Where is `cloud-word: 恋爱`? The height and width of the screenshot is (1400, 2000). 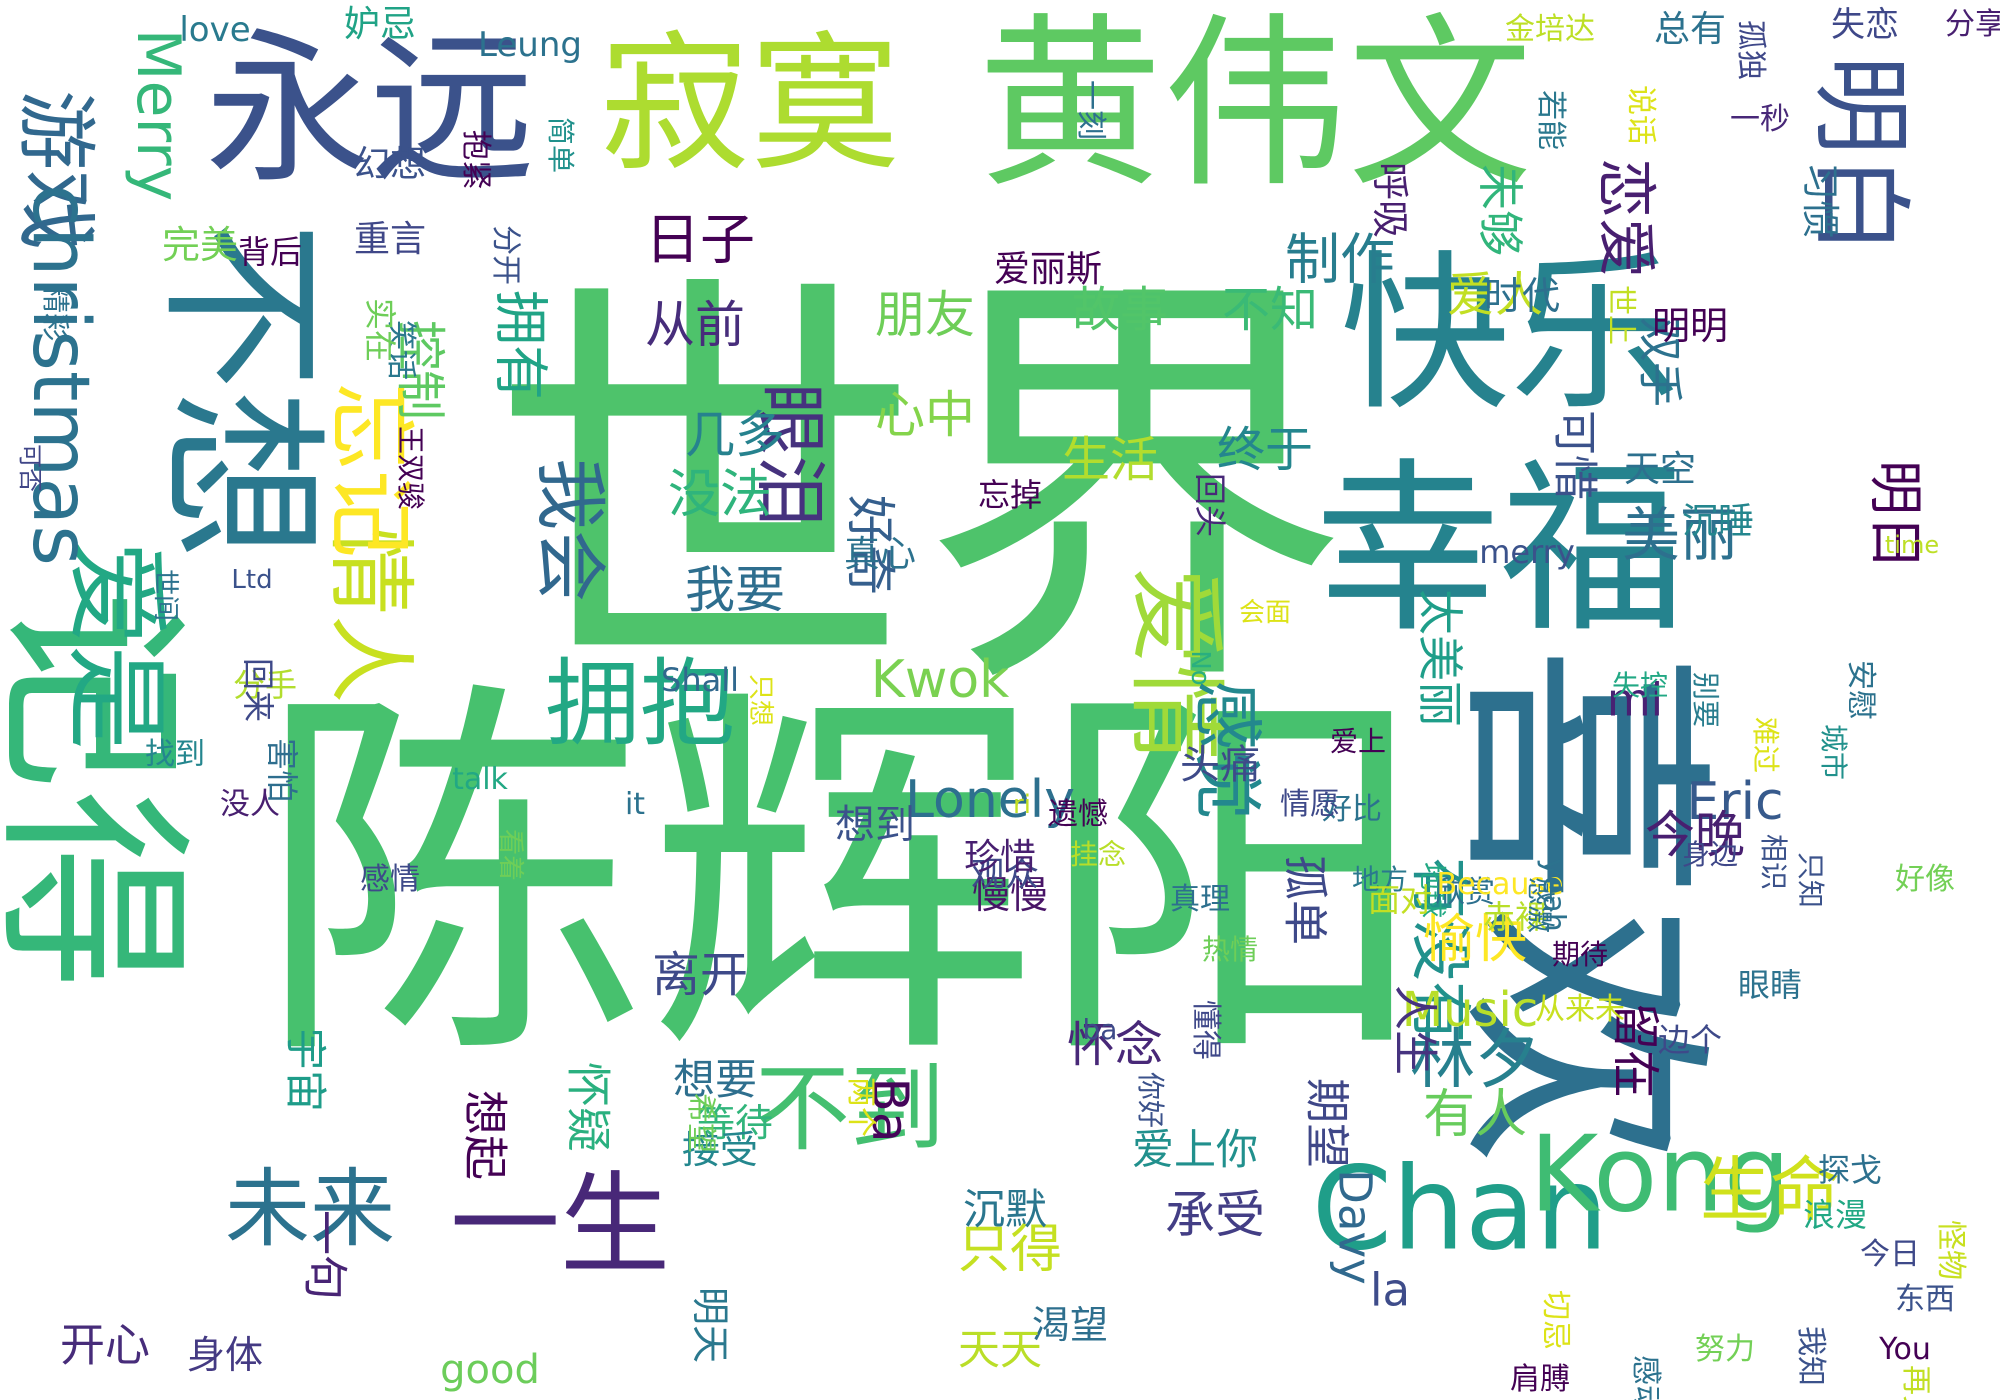
cloud-word: 恋爱 is located at coordinates (1625, 218).